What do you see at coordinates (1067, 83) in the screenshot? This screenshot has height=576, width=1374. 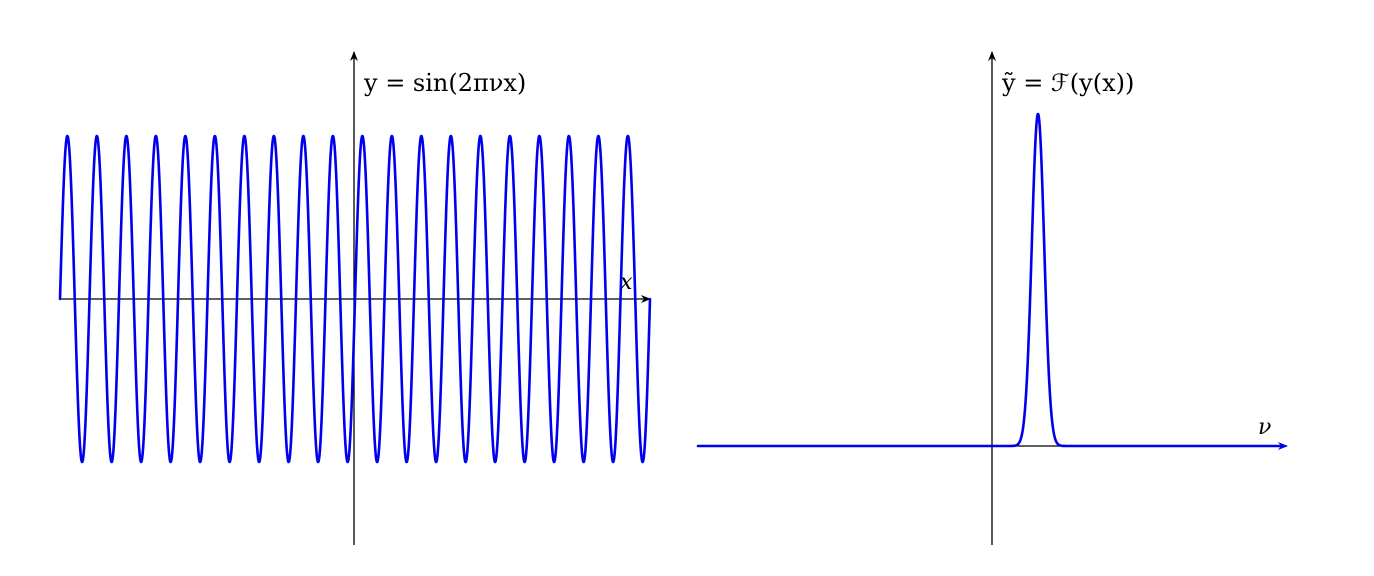 I see `fourier-y-axis-label: ỹ = ℱ(y(x))` at bounding box center [1067, 83].